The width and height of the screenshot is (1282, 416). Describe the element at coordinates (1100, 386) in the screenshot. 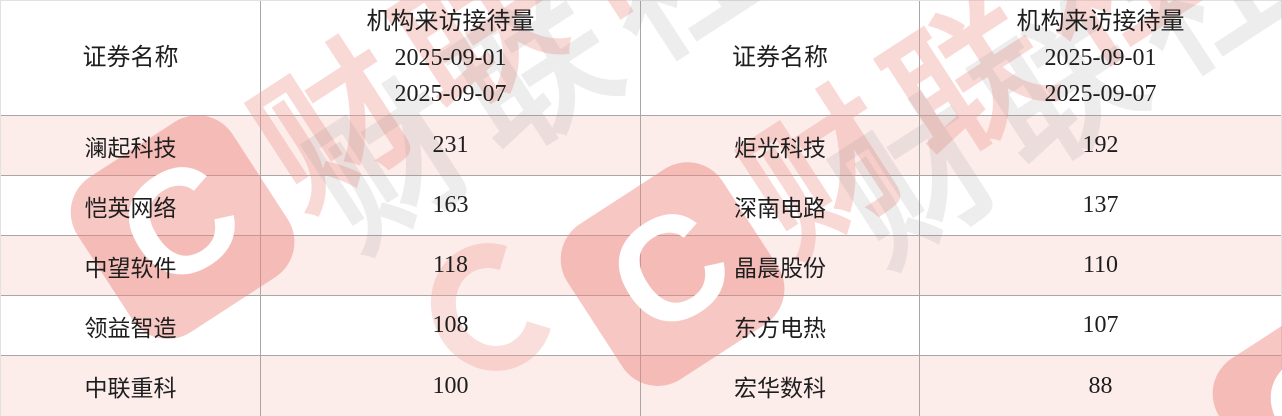

I see `reception-count: 88` at that location.